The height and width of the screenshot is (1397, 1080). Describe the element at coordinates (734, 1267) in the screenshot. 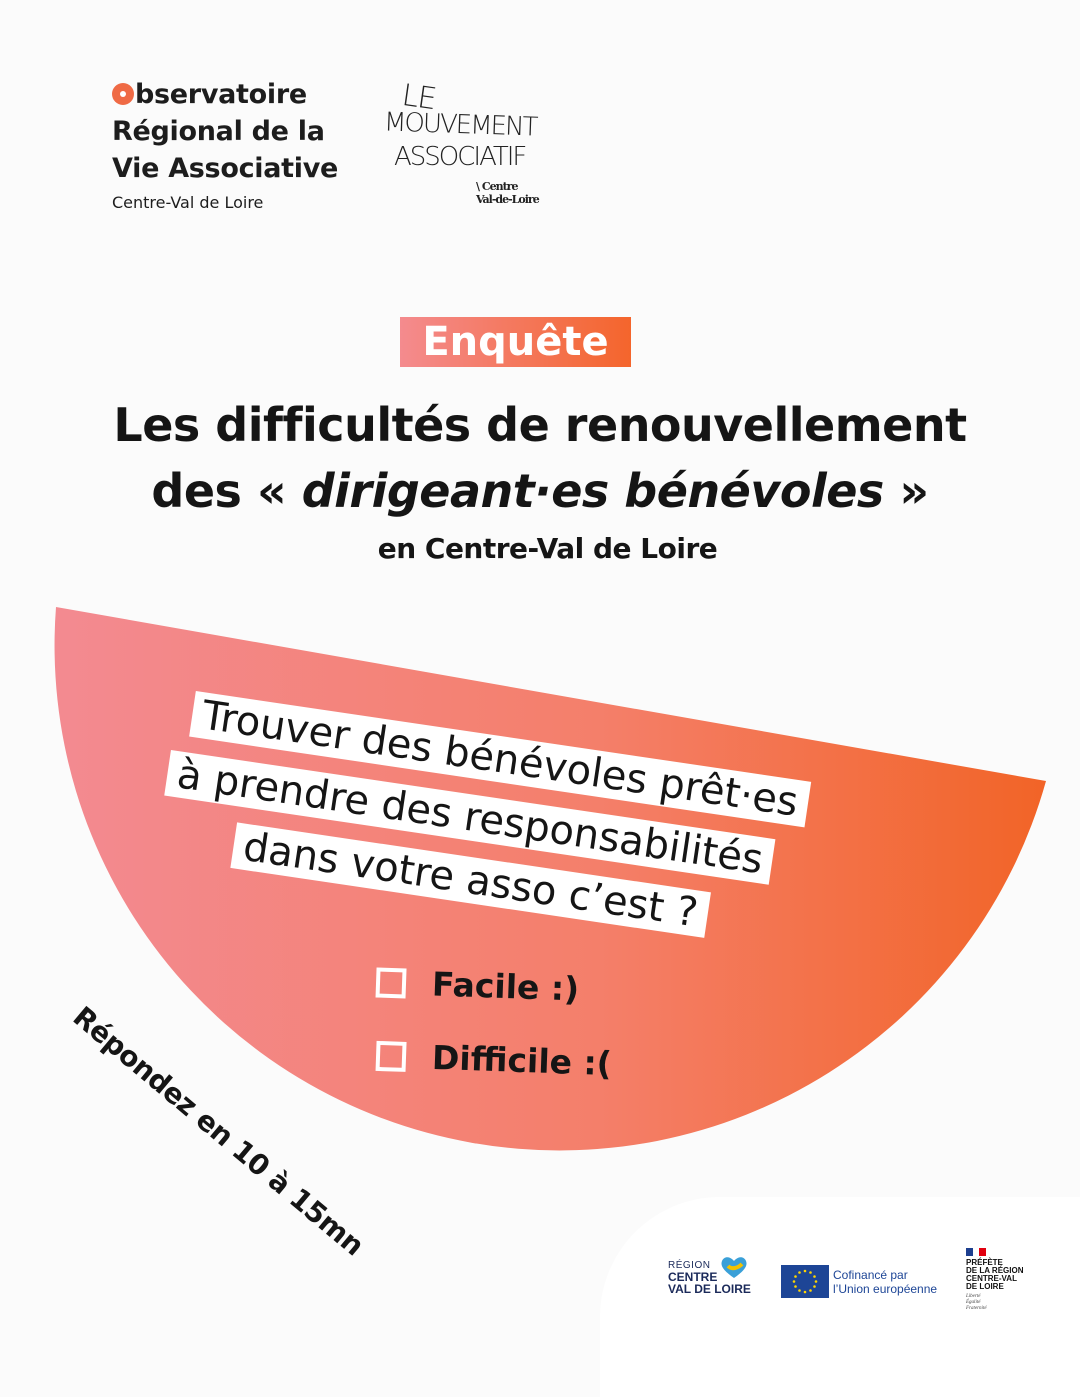

I see `heart-icon` at that location.